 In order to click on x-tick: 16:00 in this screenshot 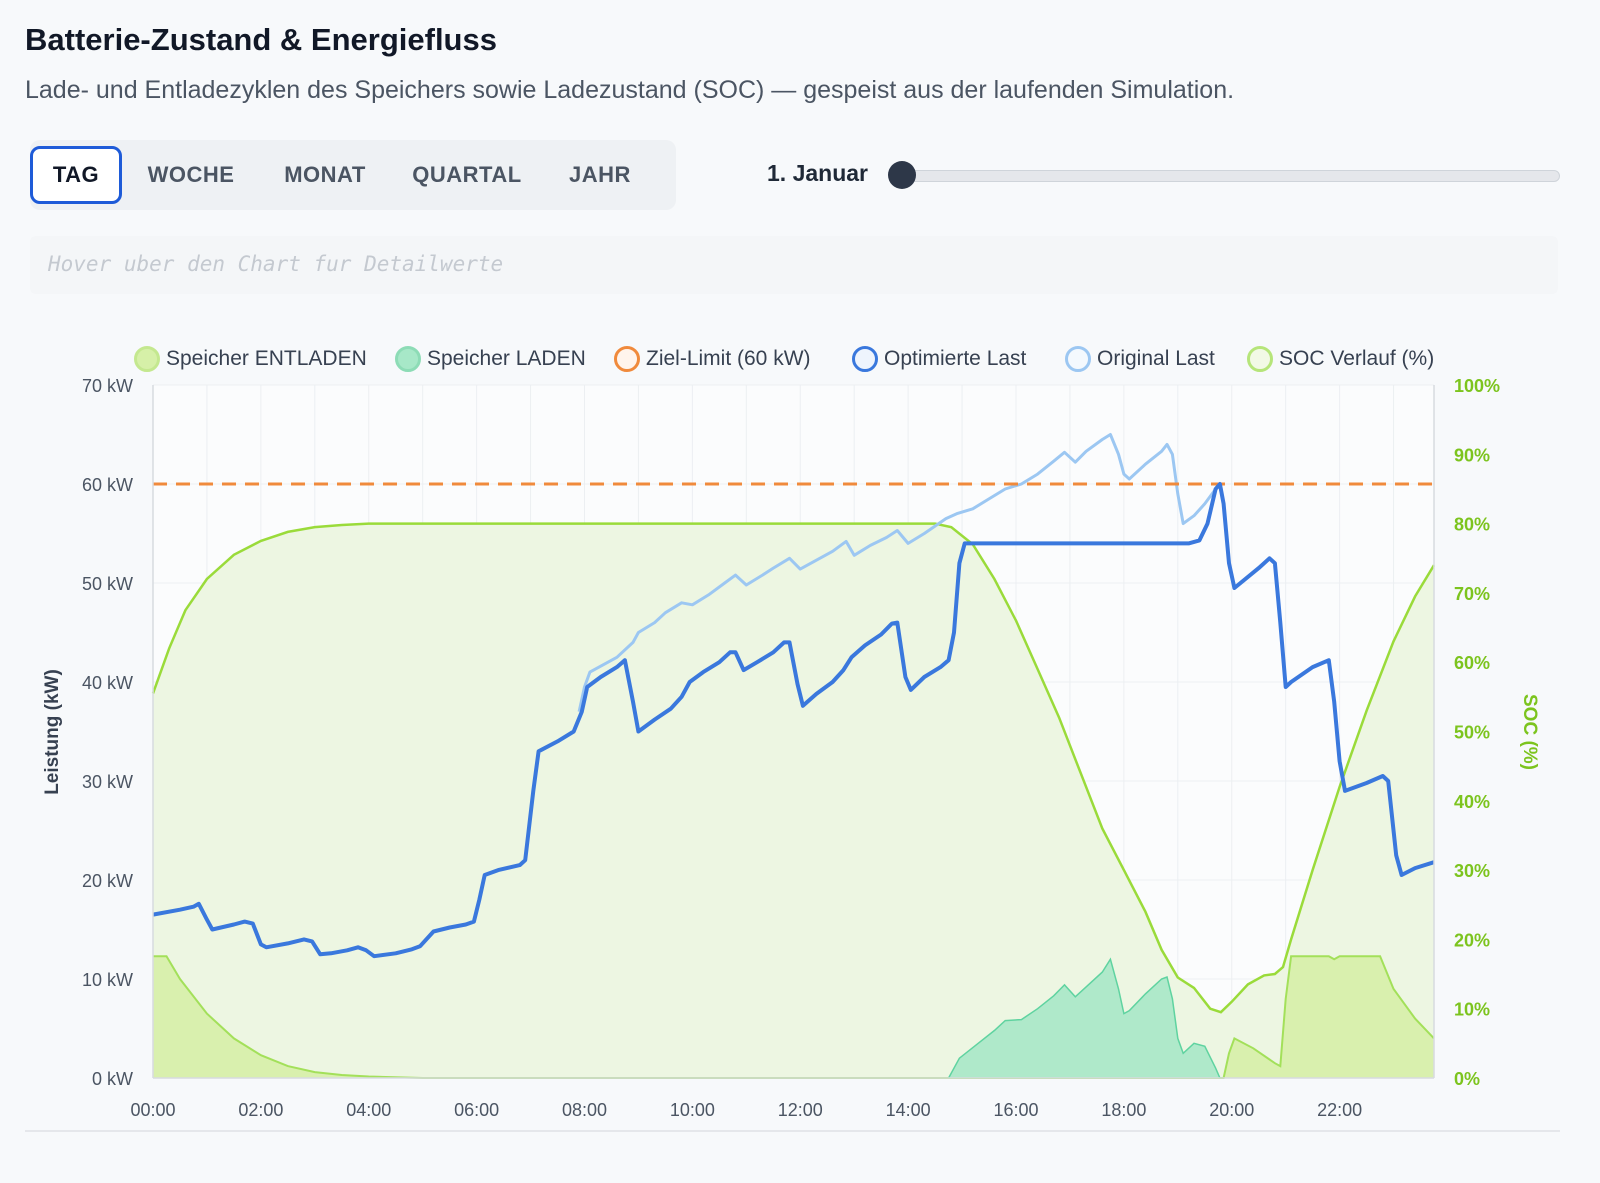, I will do `click(1015, 1110)`.